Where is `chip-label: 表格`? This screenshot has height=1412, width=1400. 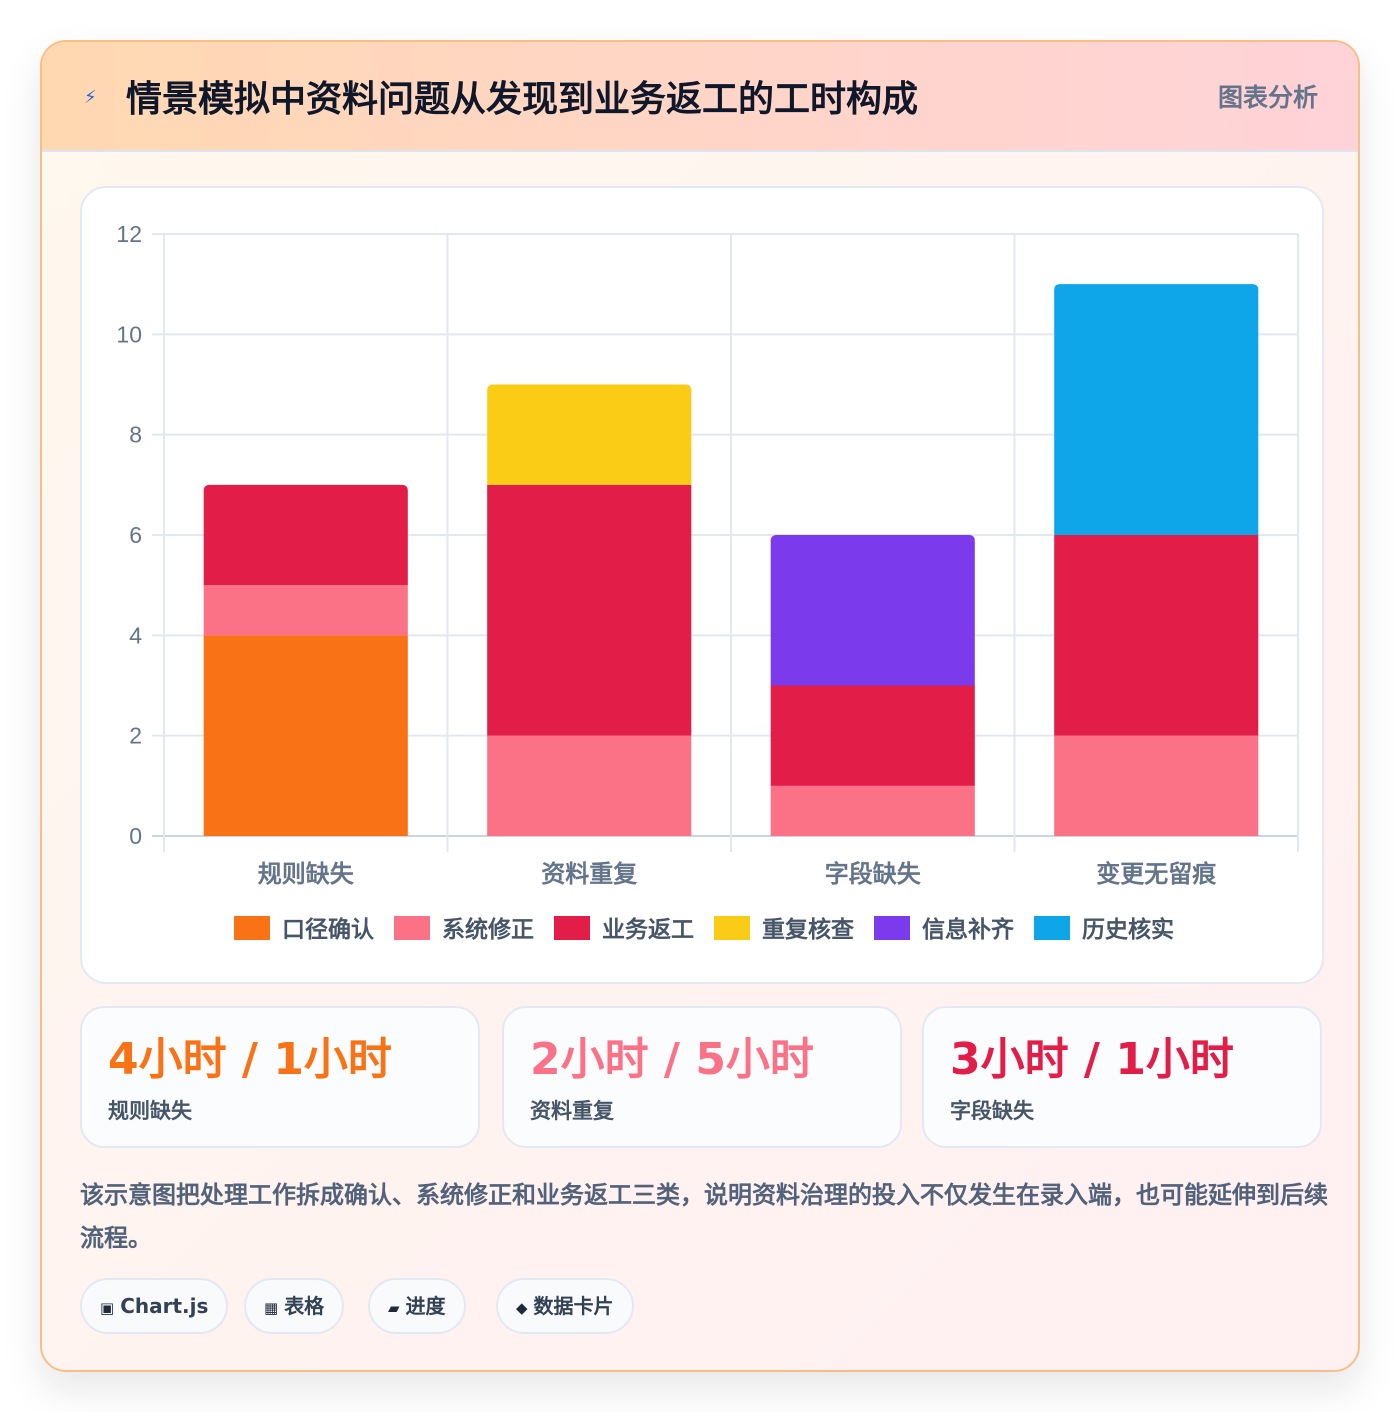
chip-label: 表格 is located at coordinates (304, 1306).